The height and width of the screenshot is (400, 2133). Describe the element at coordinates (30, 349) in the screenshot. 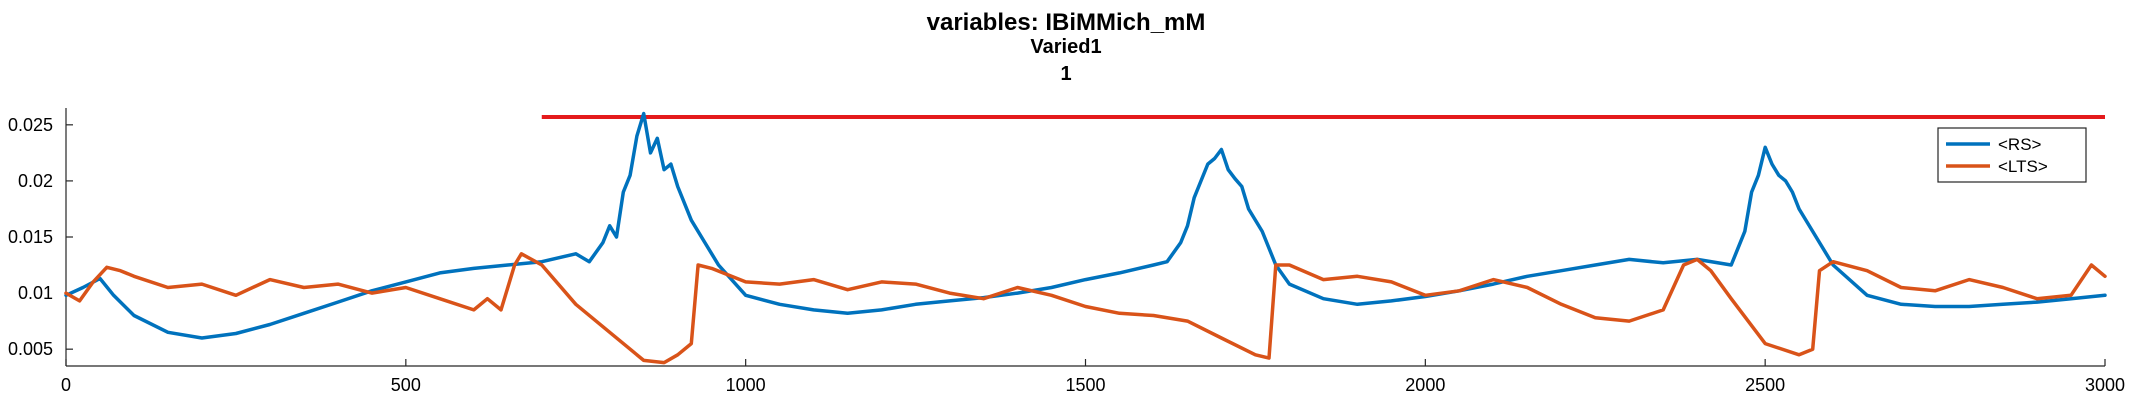

I see `y-tick-label: 0.005` at that location.